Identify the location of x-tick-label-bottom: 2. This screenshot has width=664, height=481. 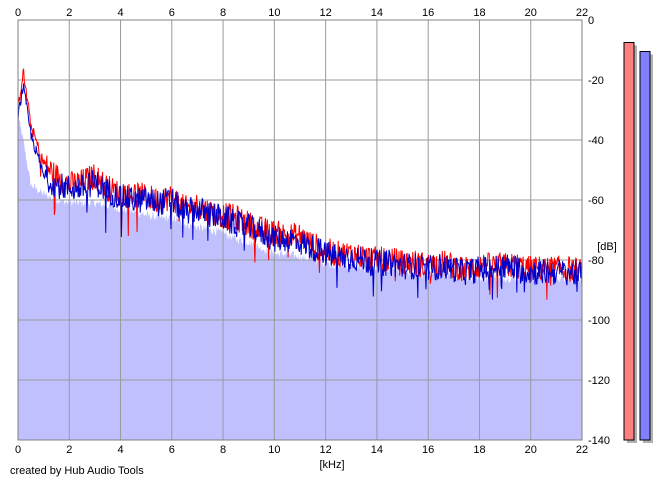
(69, 450).